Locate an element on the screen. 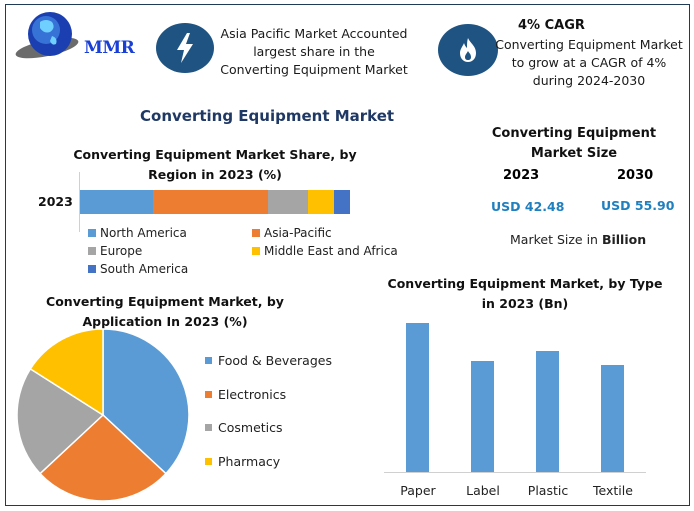  lightning-icon is located at coordinates (185, 48).